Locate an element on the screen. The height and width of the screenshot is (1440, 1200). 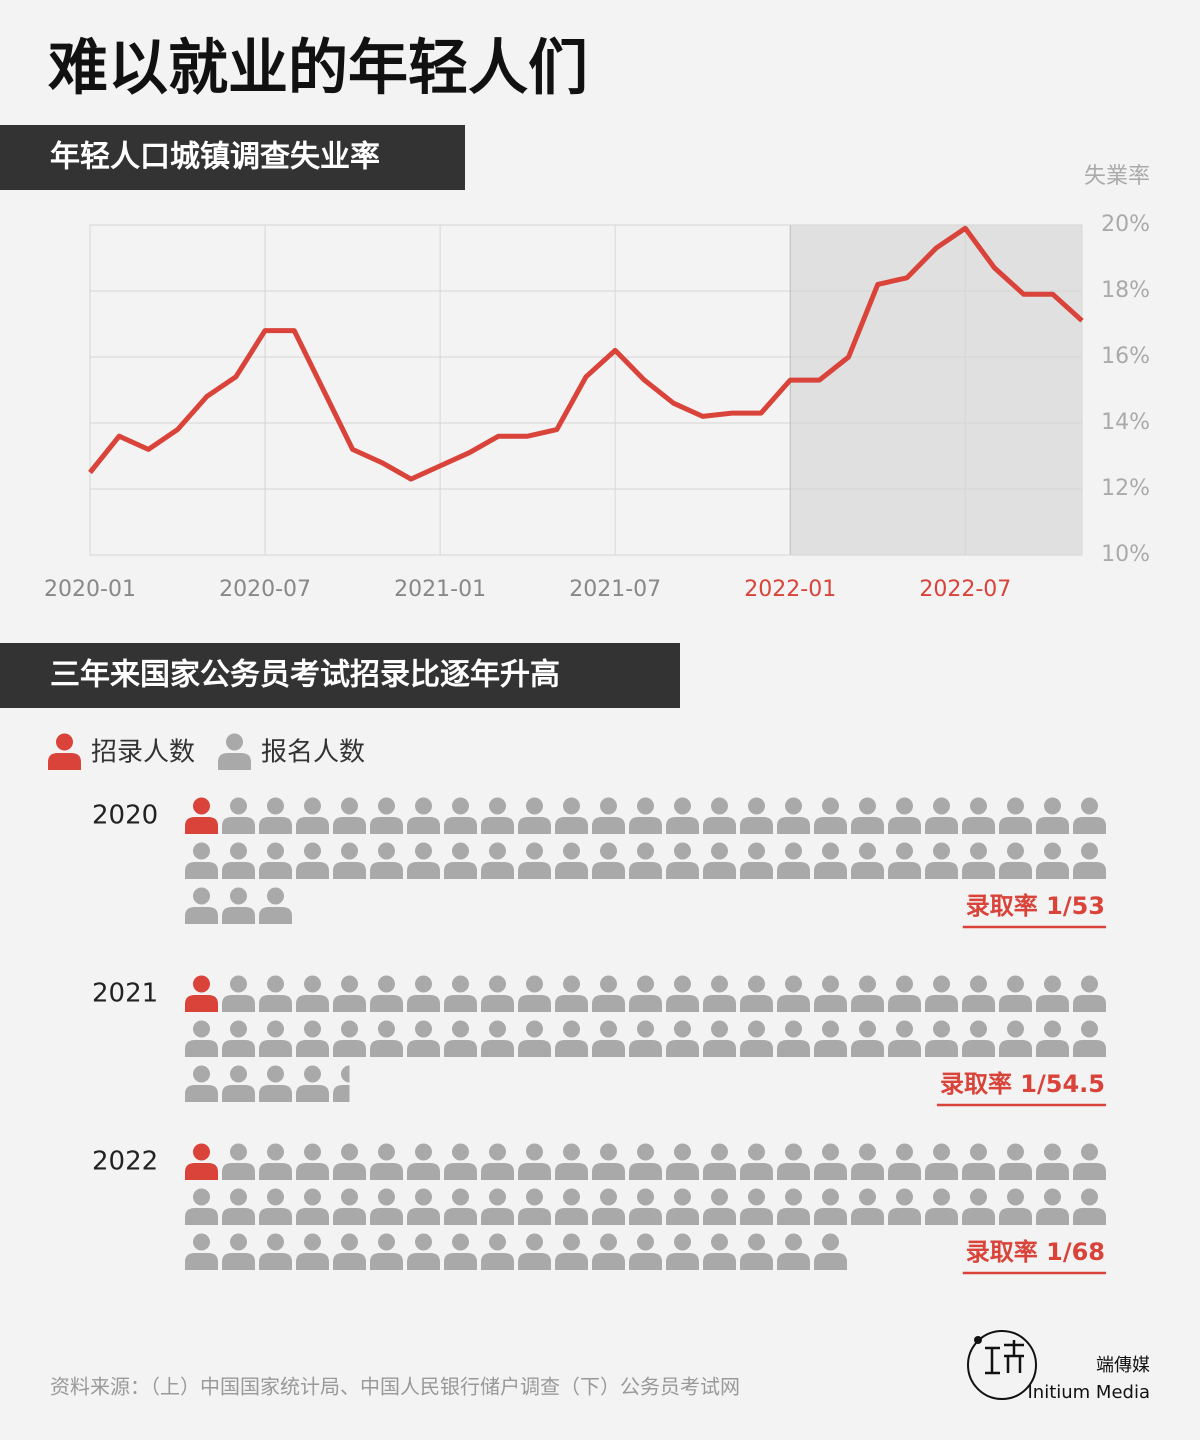
x-tick-label: 2022-07 is located at coordinates (965, 589).